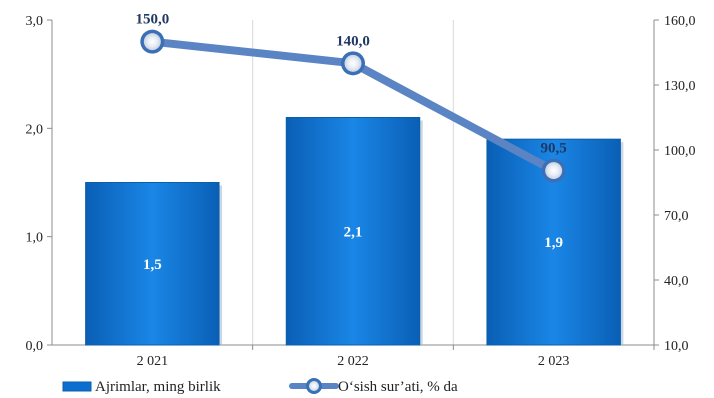 The image size is (714, 398). What do you see at coordinates (554, 149) in the screenshot?
I see `line-data-label: 90,5` at bounding box center [554, 149].